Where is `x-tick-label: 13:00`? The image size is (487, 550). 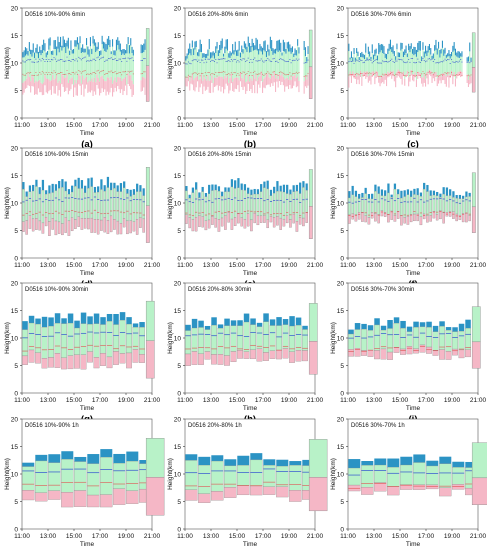 x-tick-label: 13:00 is located at coordinates (48, 125).